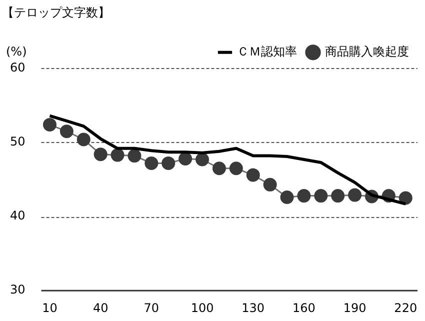 The height and width of the screenshot is (321, 425). Describe the element at coordinates (50, 307) in the screenshot. I see `x-tick-label: 10` at that location.